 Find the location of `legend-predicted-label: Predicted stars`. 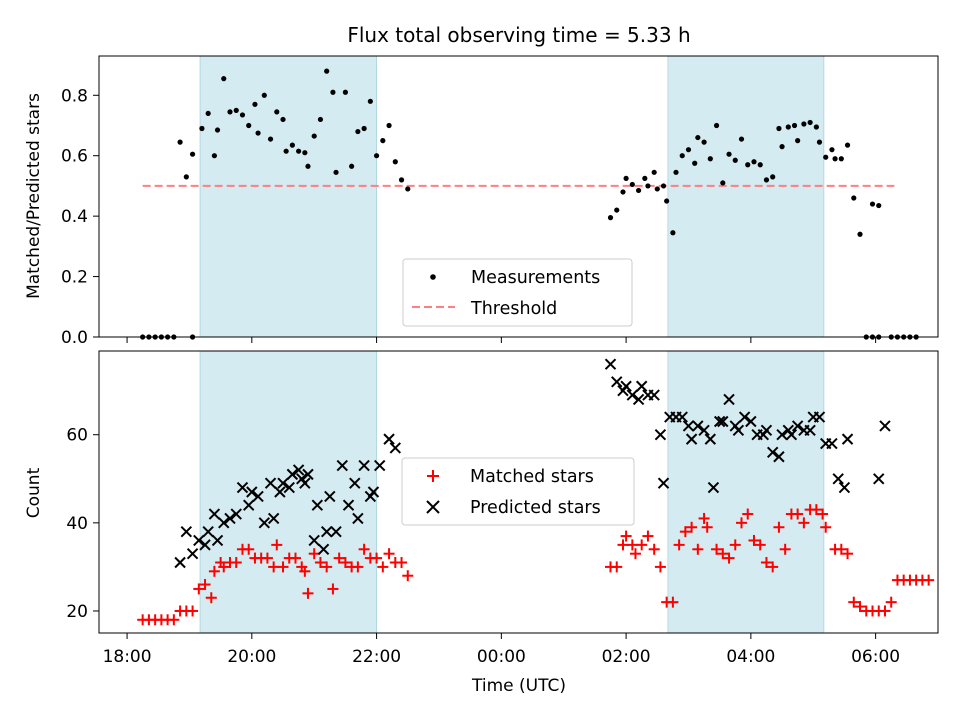

legend-predicted-label: Predicted stars is located at coordinates (535, 508).